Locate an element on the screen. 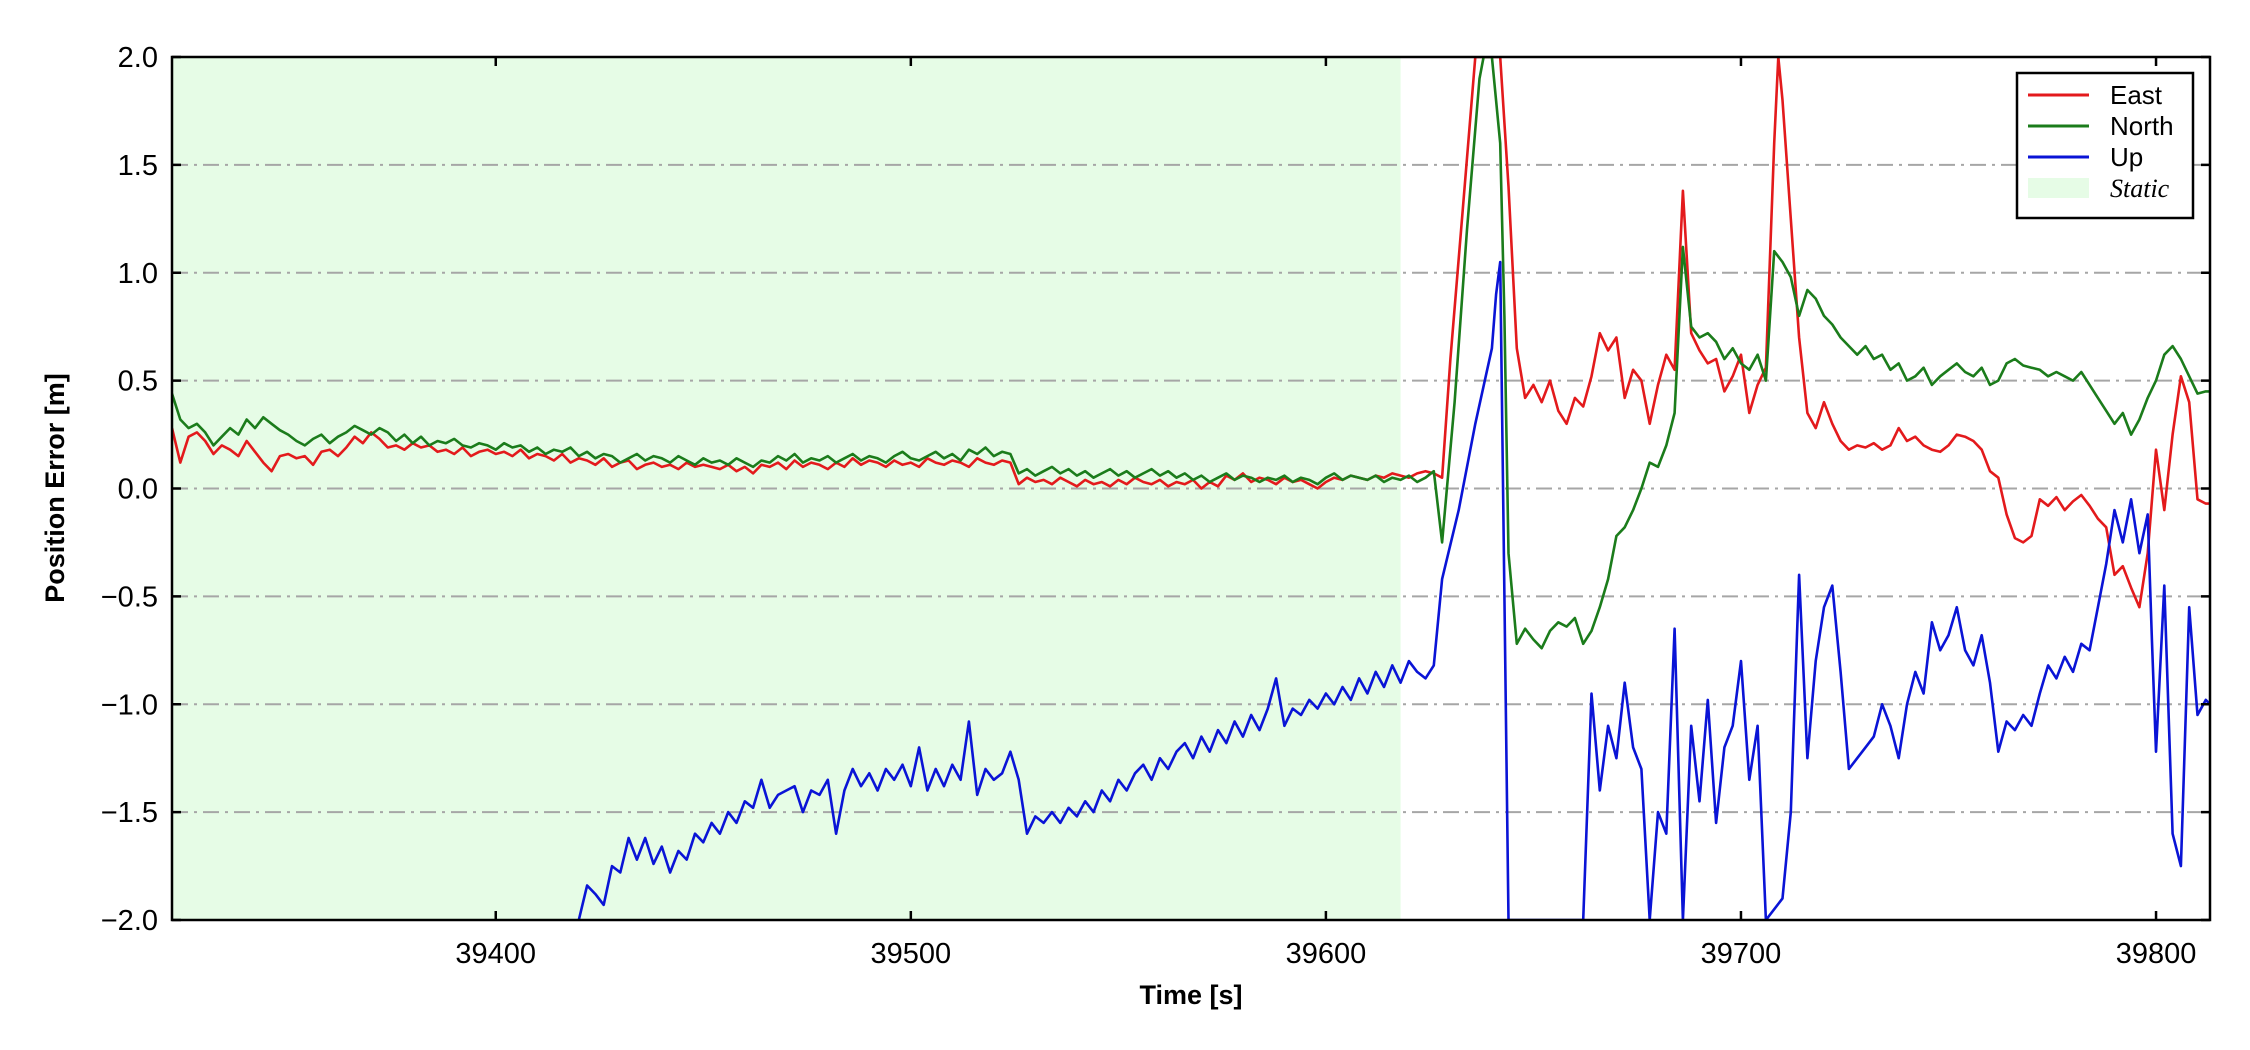 This screenshot has height=1050, width=2250. y-tick-label: −2.0 is located at coordinates (129, 921).